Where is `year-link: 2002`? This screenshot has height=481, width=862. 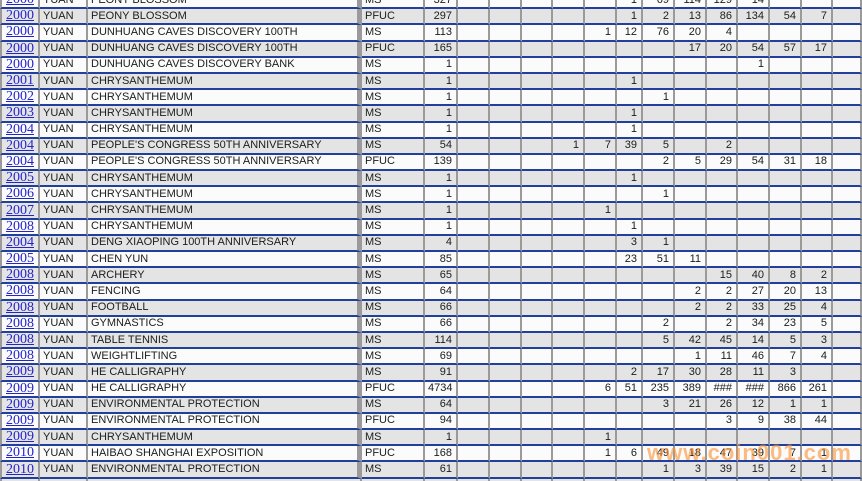
year-link: 2002 is located at coordinates (20, 97).